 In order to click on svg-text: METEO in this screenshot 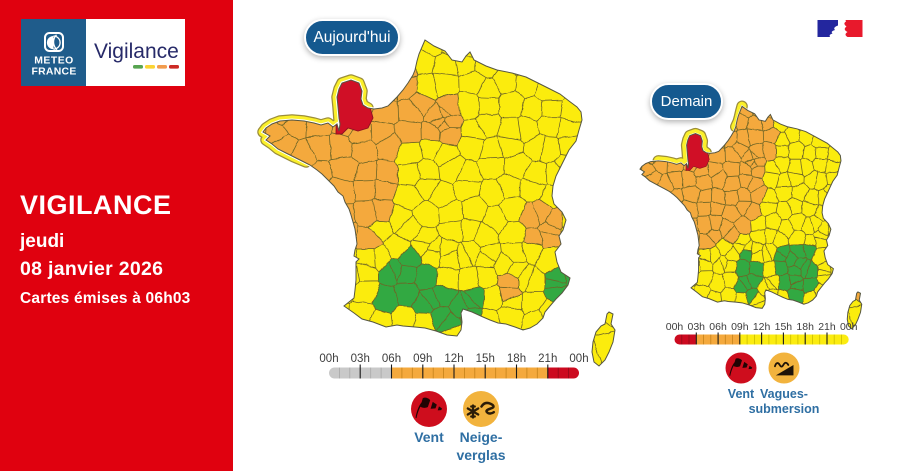, I will do `click(53, 61)`.